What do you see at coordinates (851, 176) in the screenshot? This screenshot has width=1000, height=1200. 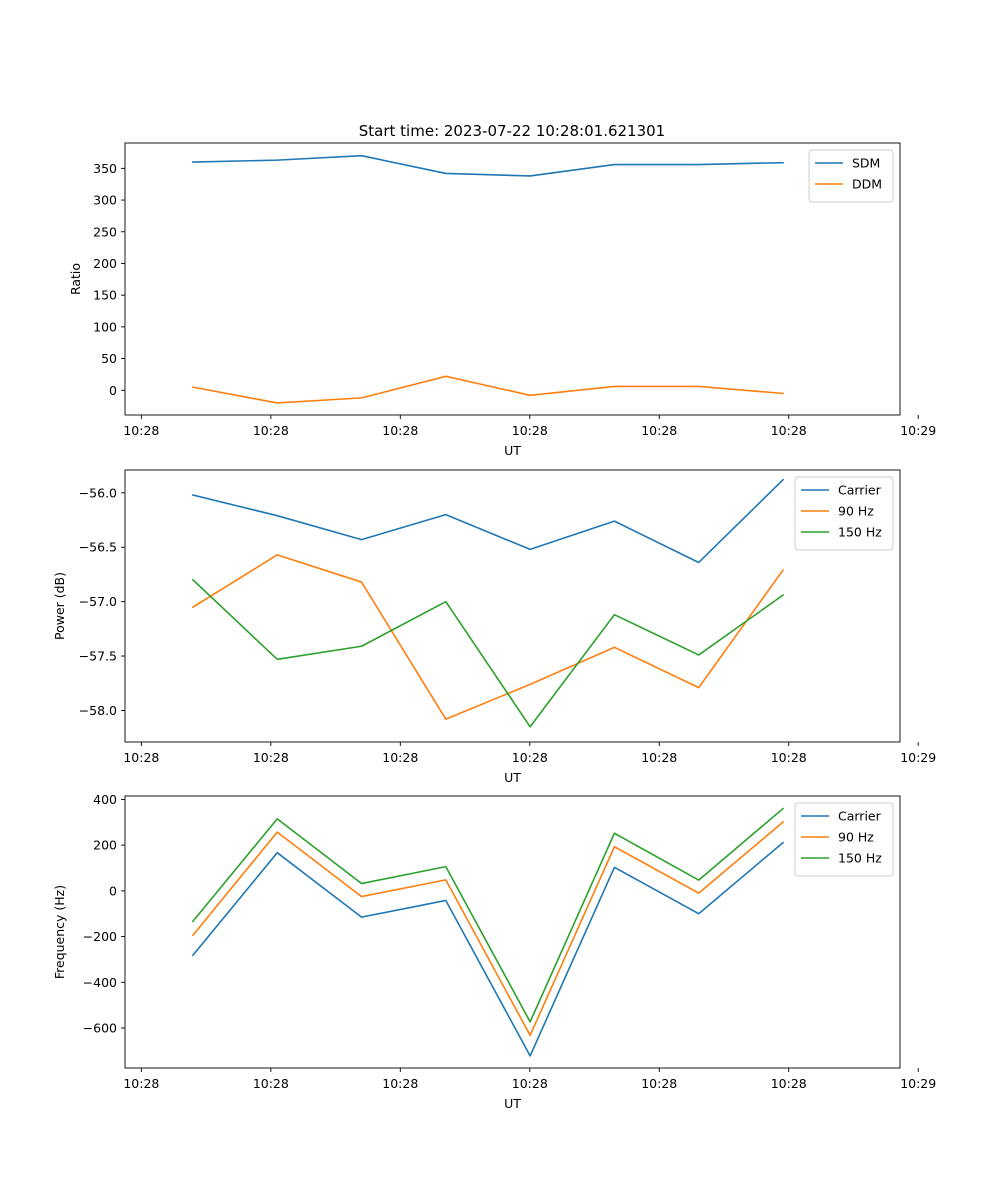 I see `legend: SDM DDM` at bounding box center [851, 176].